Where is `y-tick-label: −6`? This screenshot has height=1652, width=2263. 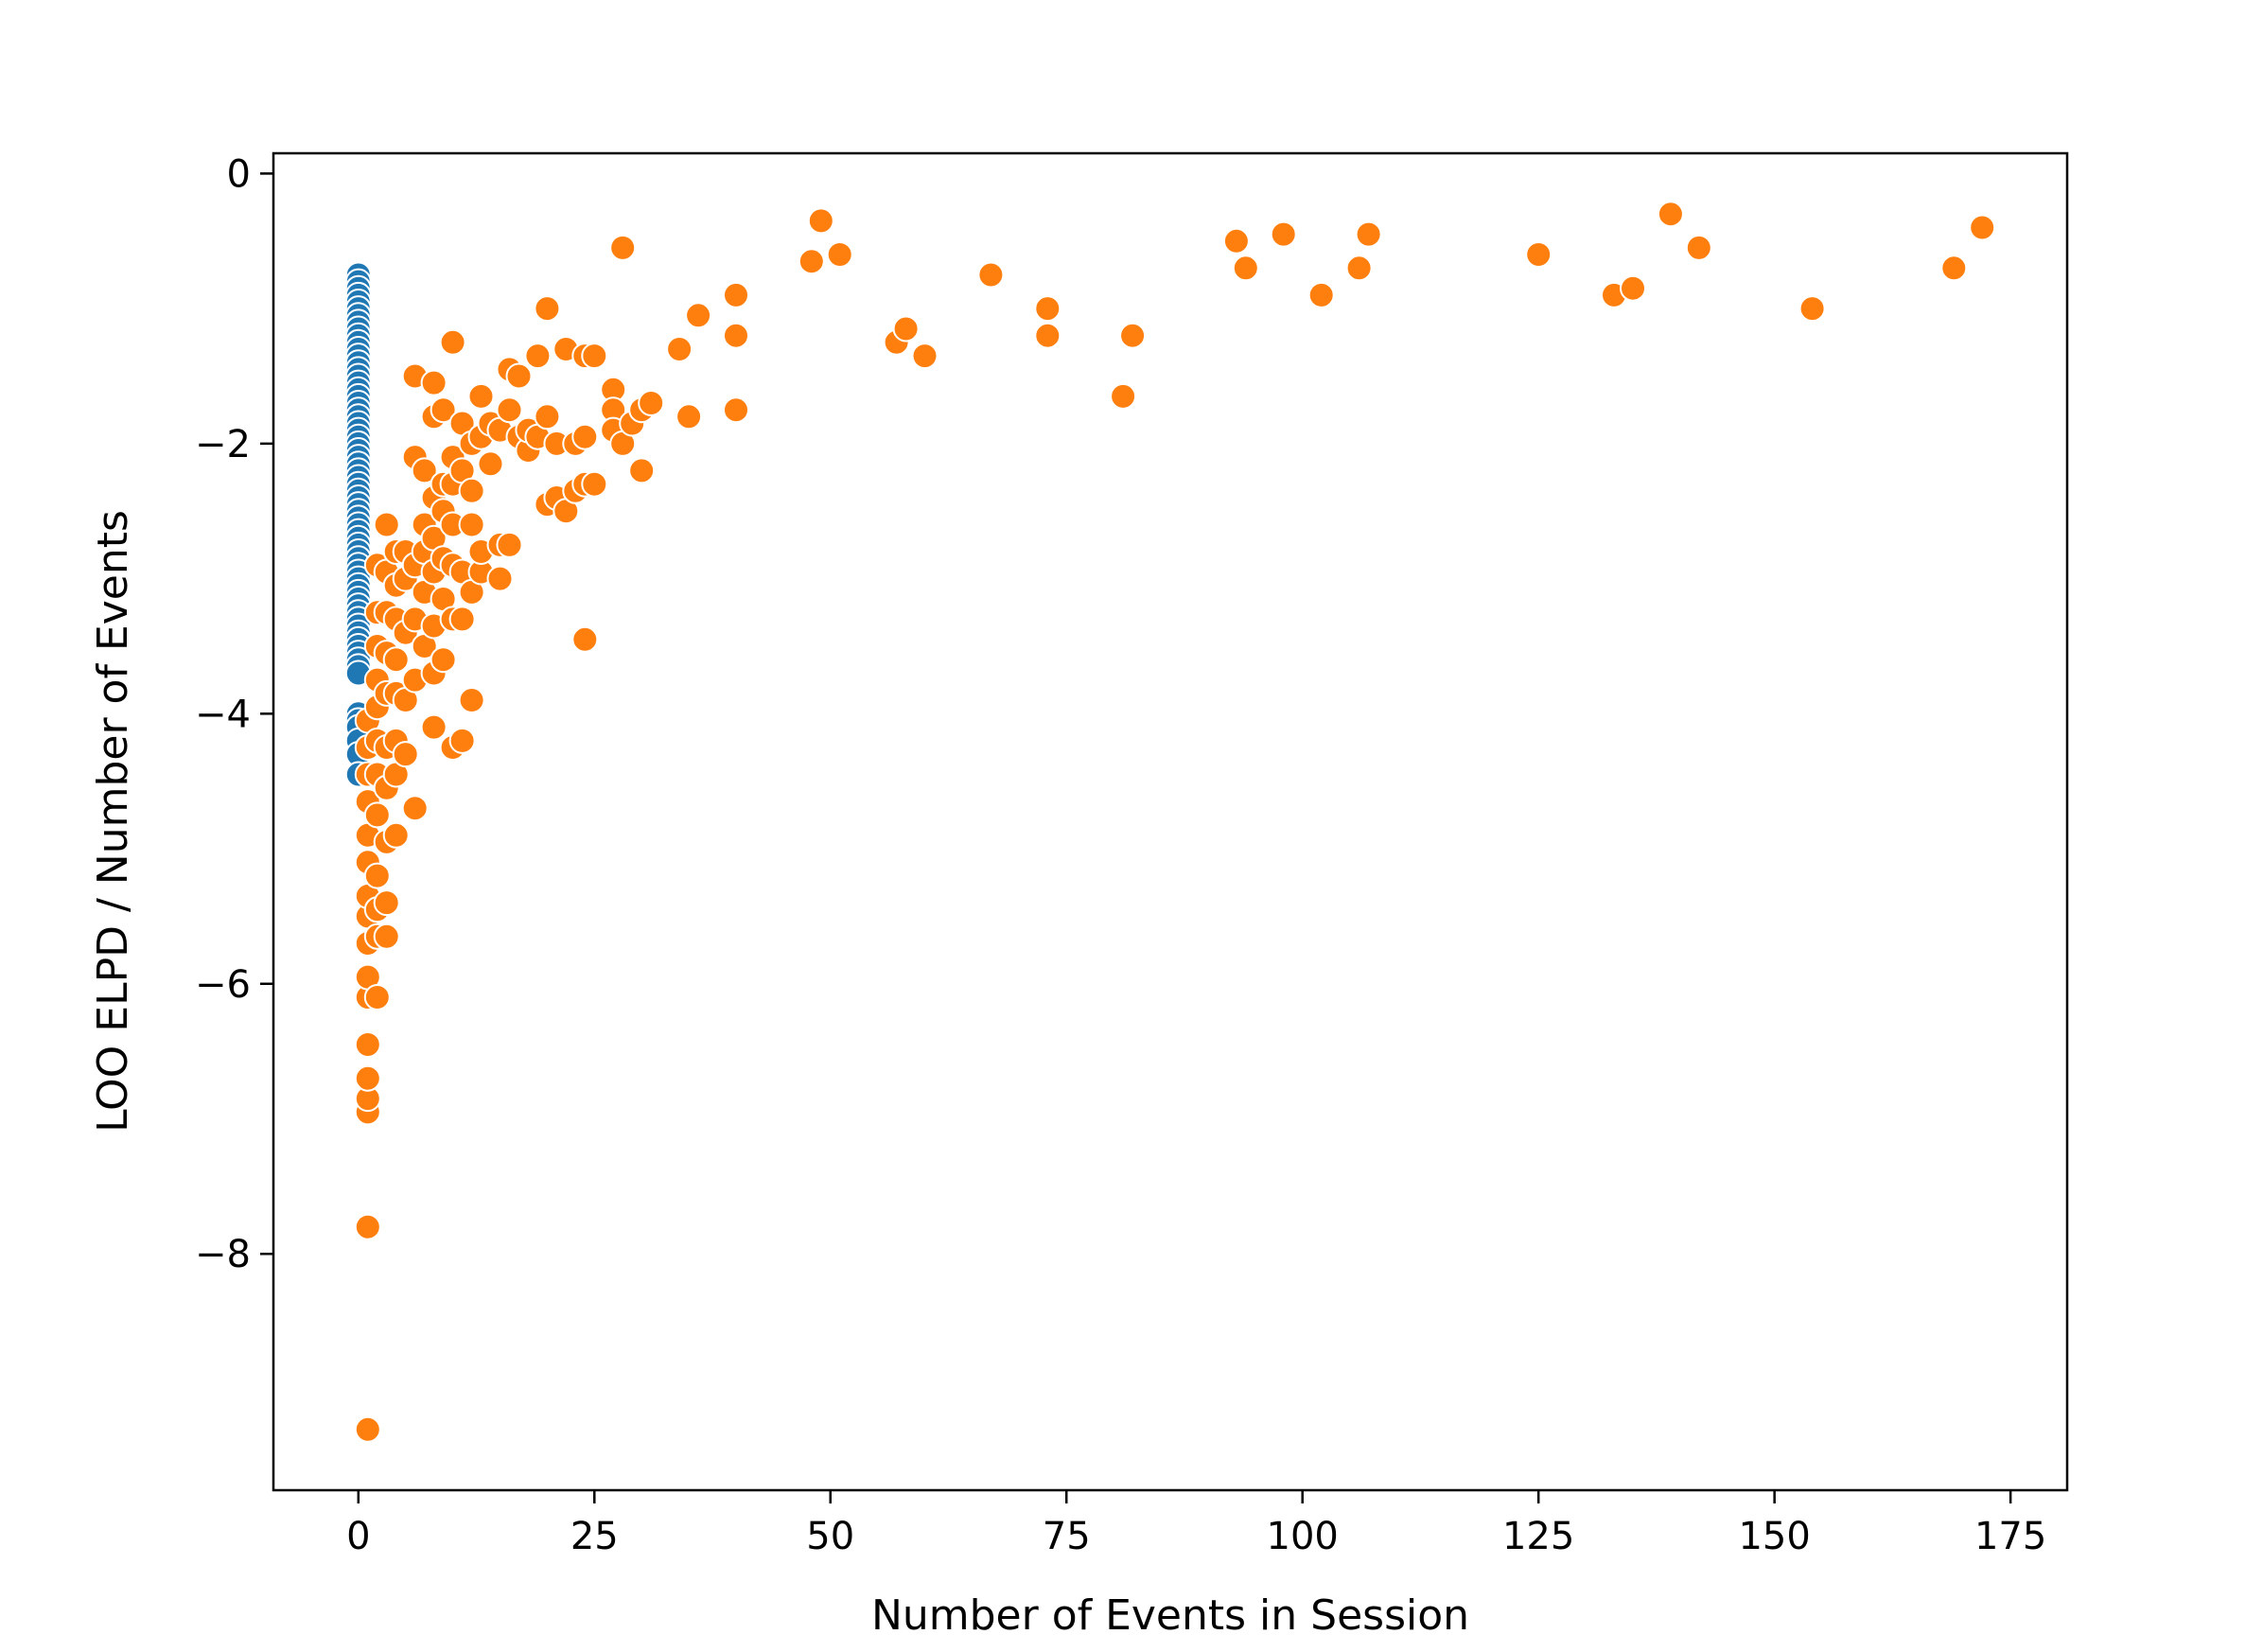
y-tick-label: −6 is located at coordinates (223, 985).